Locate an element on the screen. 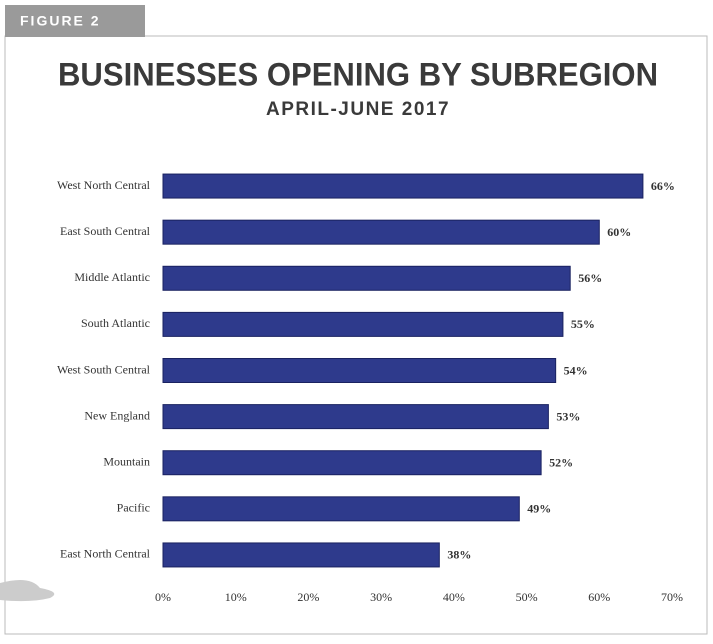 Image resolution: width=713 pixels, height=644 pixels. x-tick-label: 70% is located at coordinates (672, 597).